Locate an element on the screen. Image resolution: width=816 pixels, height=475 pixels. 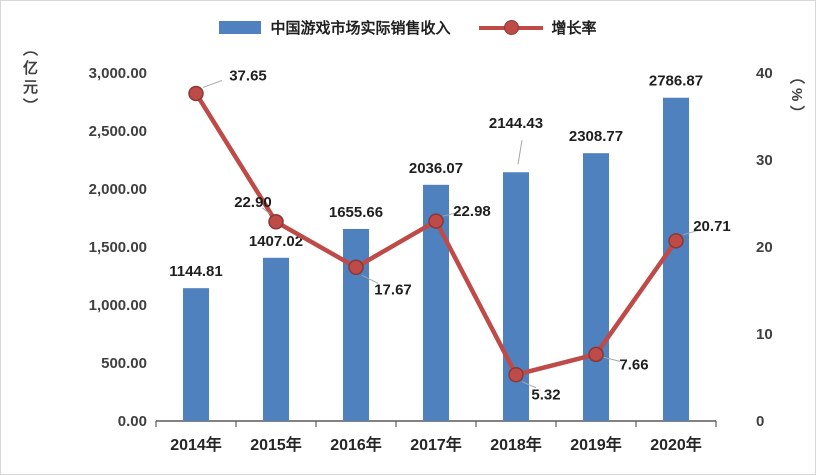
y-axis-left-tick-label: 1,500.00 is located at coordinates (118, 247).